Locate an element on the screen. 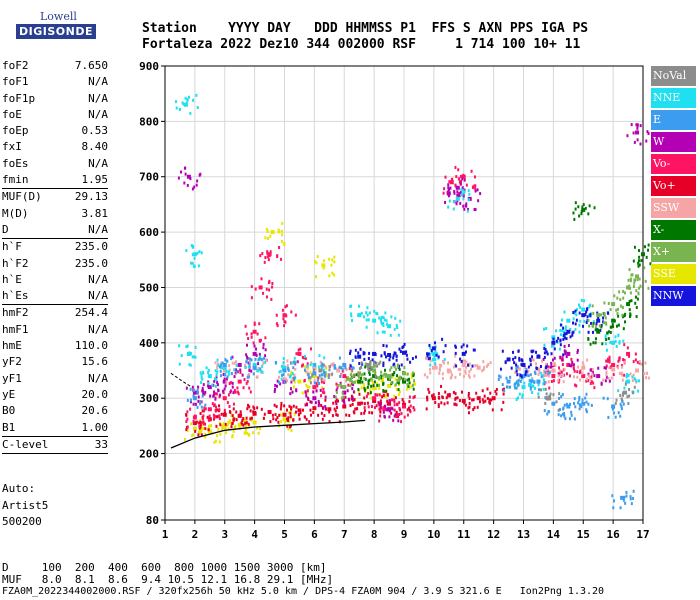  data-point-ssw is located at coordinates (433, 367).